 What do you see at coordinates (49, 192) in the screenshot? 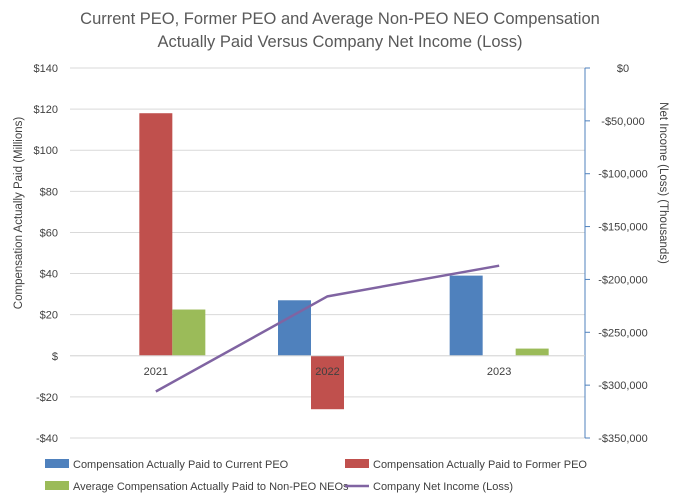
I see `y-tick-6: $80` at bounding box center [49, 192].